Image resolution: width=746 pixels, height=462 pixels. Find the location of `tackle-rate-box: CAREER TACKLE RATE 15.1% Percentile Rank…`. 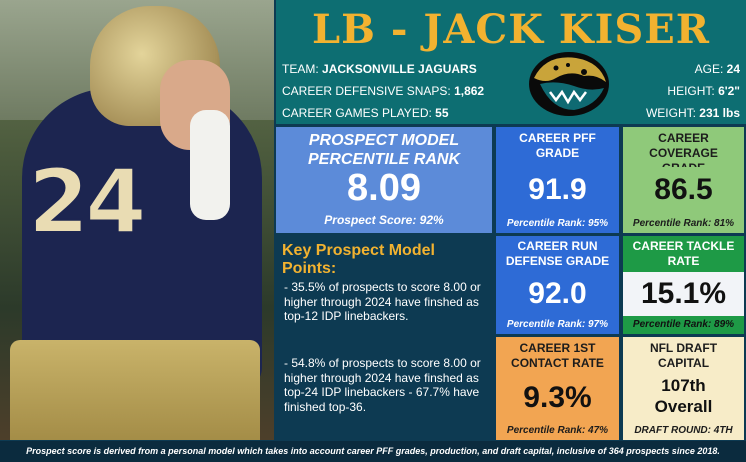

tackle-rate-box: CAREER TACKLE RATE 15.1% Percentile Rank… is located at coordinates (683, 285).